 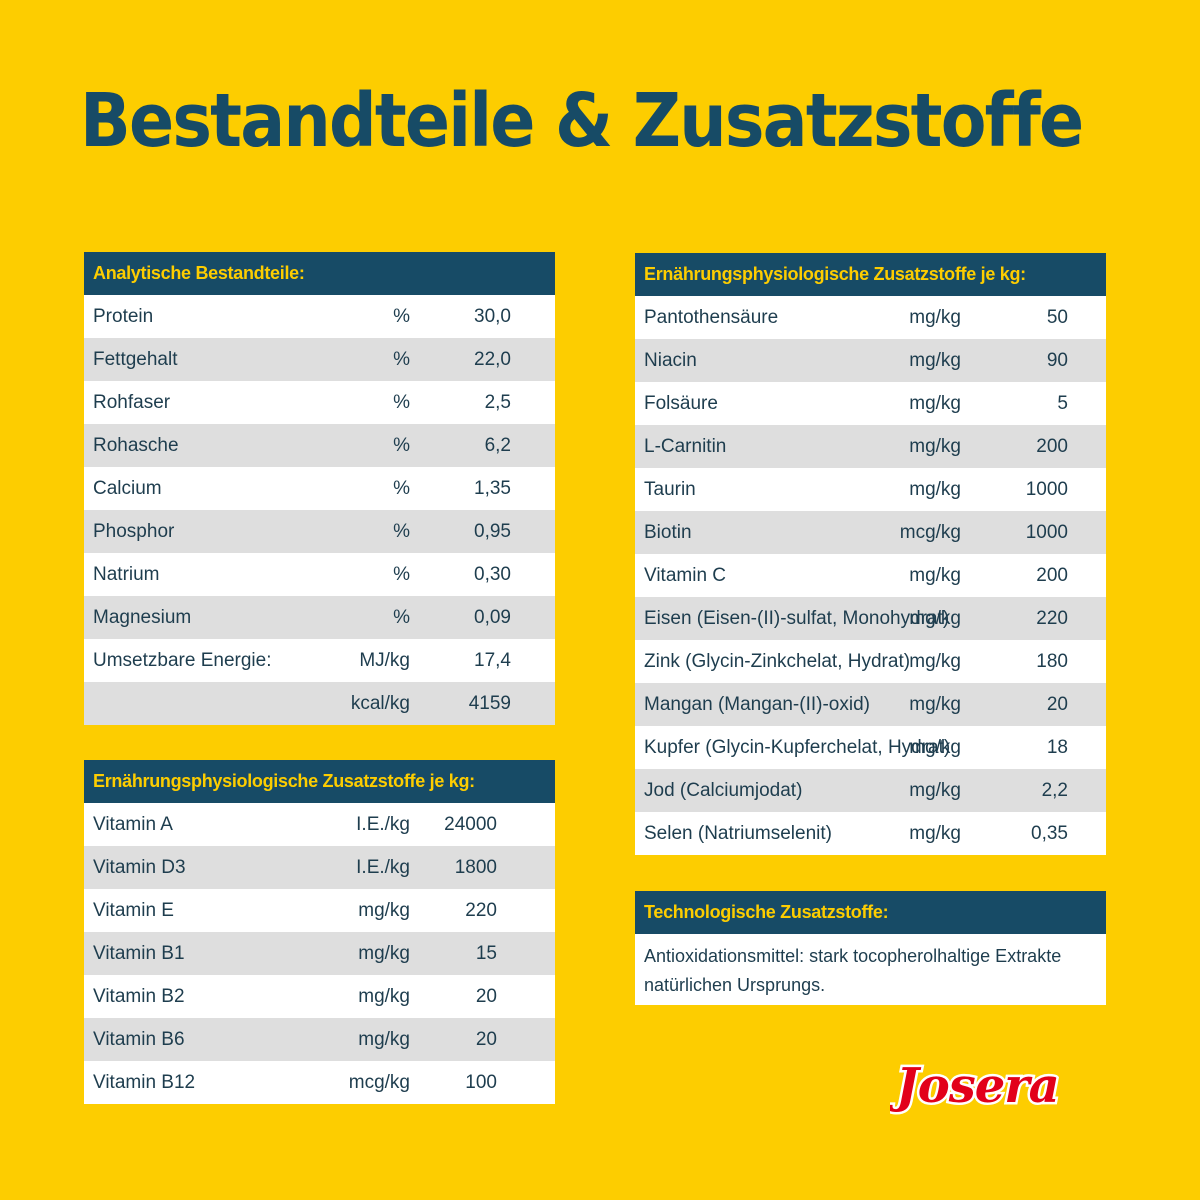 What do you see at coordinates (319, 402) in the screenshot?
I see `table-row: Rohfaser% 2,5` at bounding box center [319, 402].